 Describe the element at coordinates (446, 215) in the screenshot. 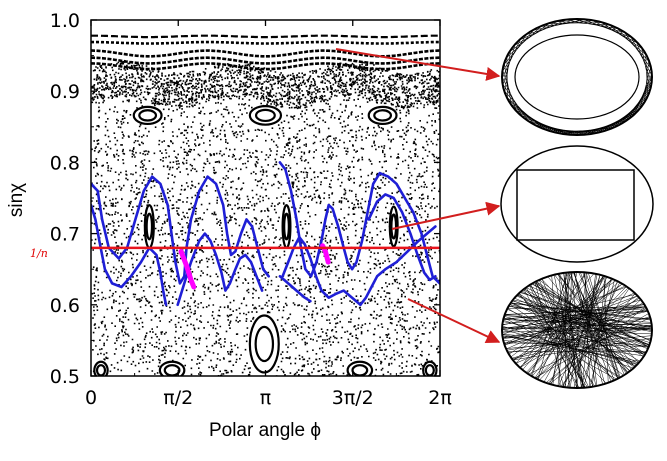

I see `arrow-to-rectangular-orbit` at that location.